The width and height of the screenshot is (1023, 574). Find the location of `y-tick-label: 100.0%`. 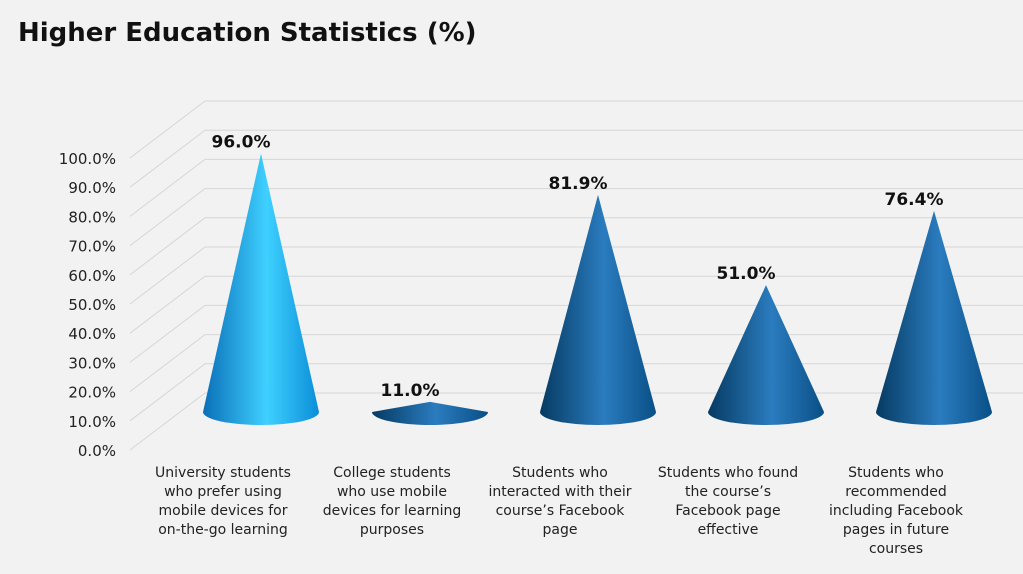

y-tick-label: 100.0% is located at coordinates (87, 159).